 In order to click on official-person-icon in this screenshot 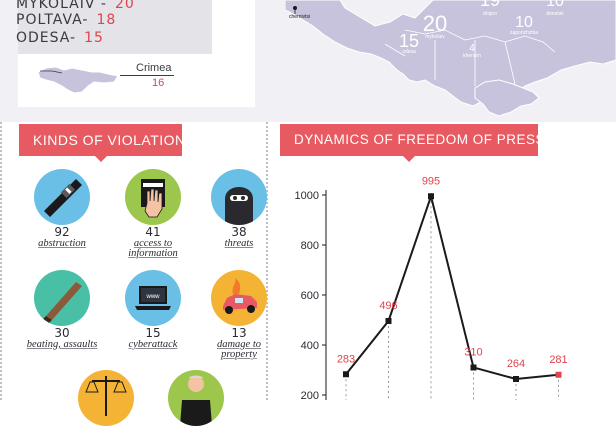, I will do `click(196, 400)`.